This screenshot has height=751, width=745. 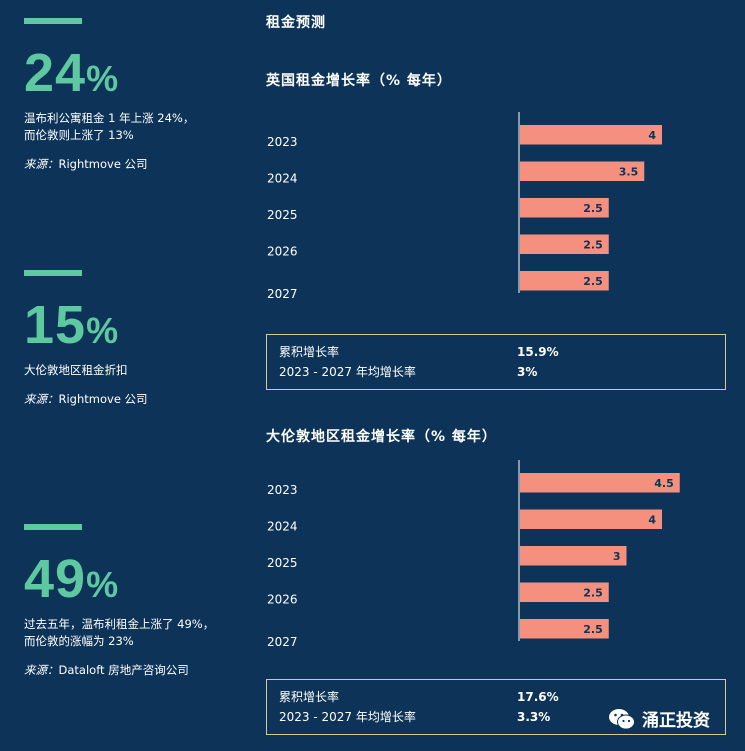 I want to click on stat-number: 24%, so click(x=72, y=73).